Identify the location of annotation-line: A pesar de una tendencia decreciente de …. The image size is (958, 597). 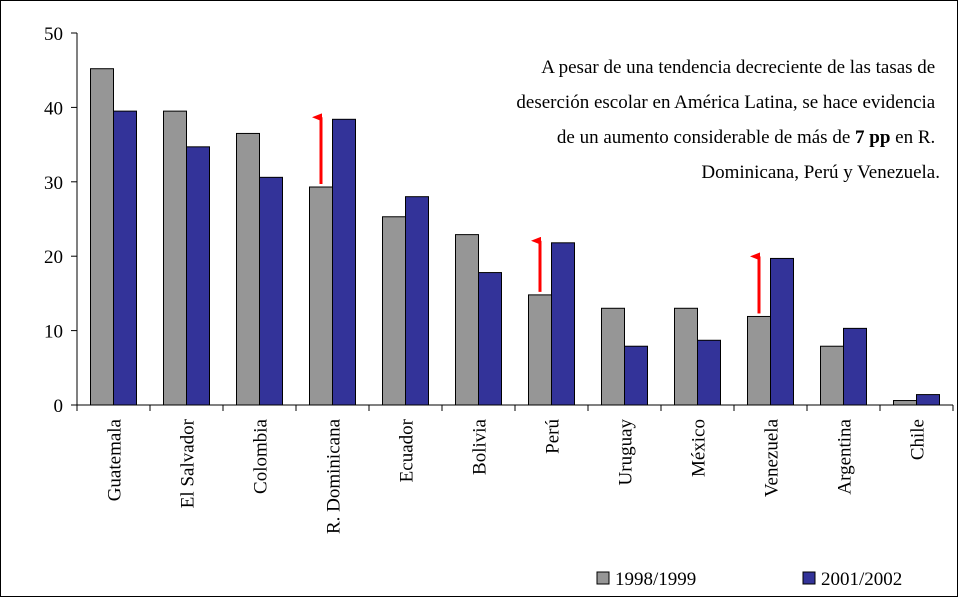
(738, 67).